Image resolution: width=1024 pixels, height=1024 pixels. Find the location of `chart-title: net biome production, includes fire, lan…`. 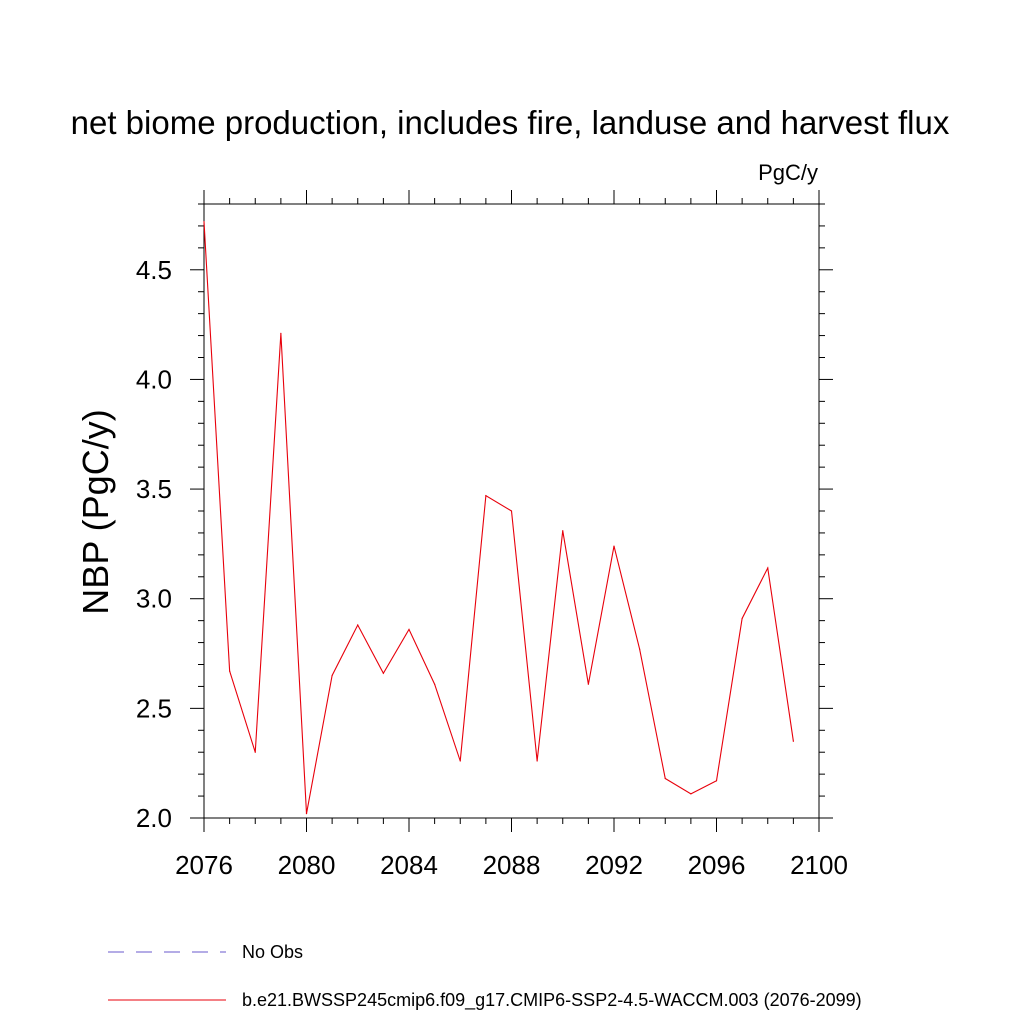

chart-title: net biome production, includes fire, lan… is located at coordinates (510, 122).